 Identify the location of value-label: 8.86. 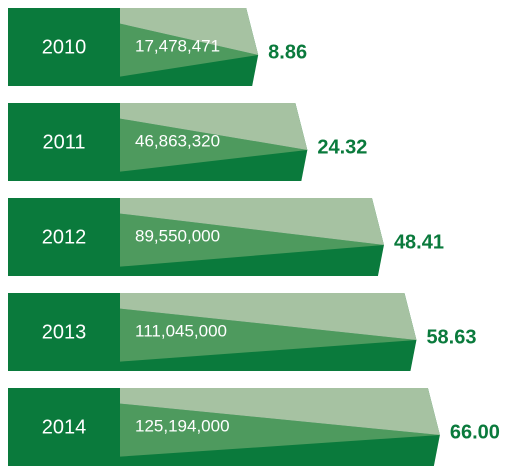
(287, 52).